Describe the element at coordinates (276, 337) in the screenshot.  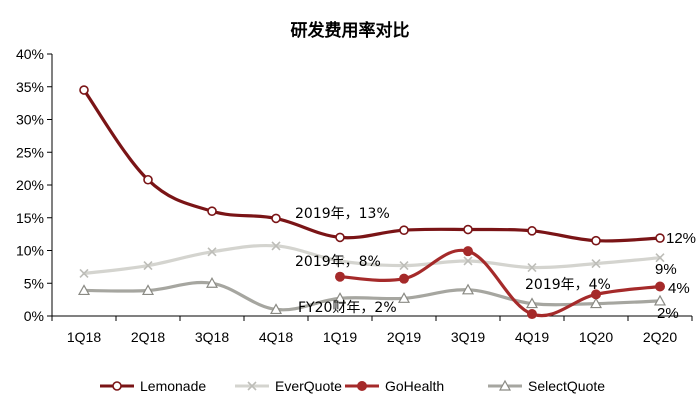
I see `x-tick-label: 4Q18` at that location.